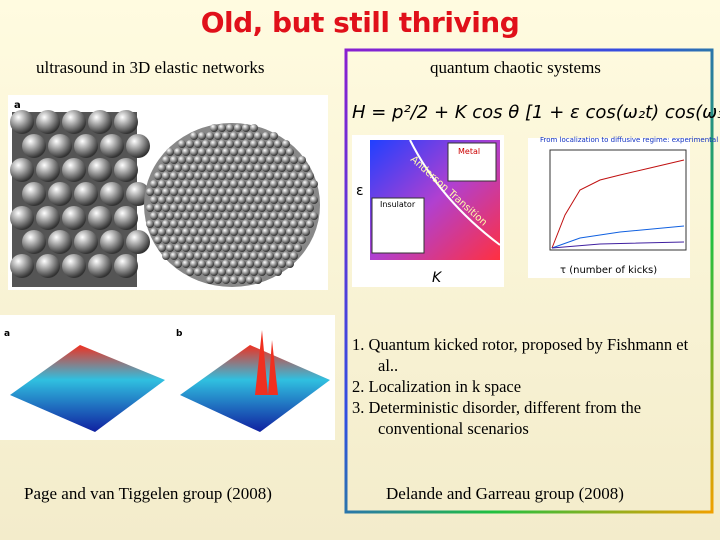 This screenshot has height=540, width=720. What do you see at coordinates (150, 67) in the screenshot?
I see `caption: ultrasound in 3D elastic networks` at bounding box center [150, 67].